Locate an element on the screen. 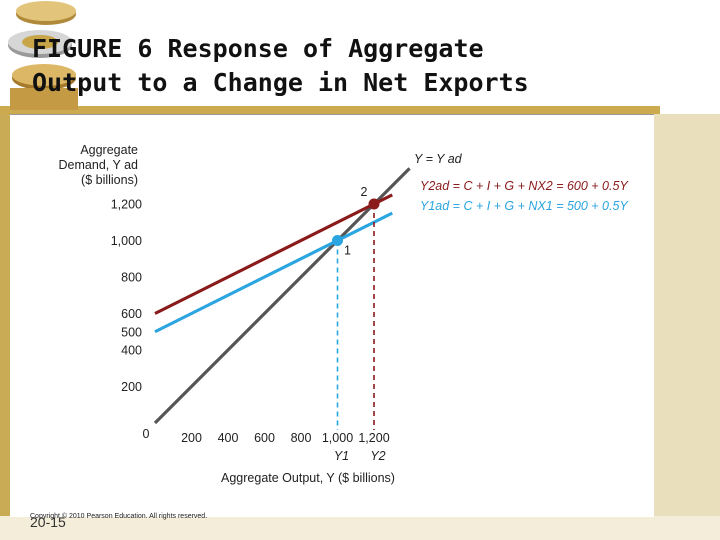  equilibrium-axis-label: Y2 is located at coordinates (377, 456).